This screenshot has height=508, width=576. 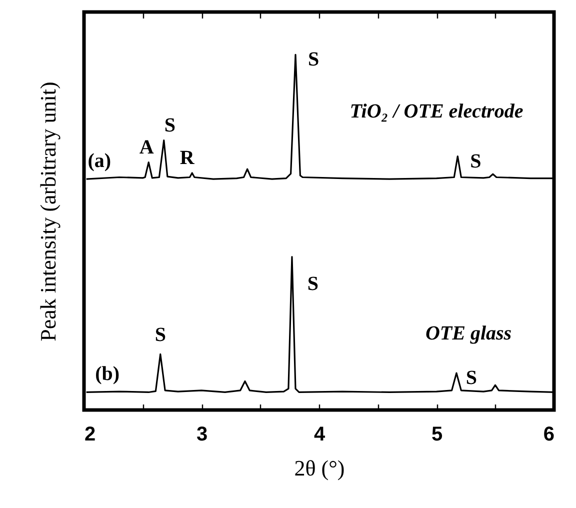 What do you see at coordinates (437, 111) in the screenshot?
I see `annotation: TiO₂ / OTE electrode` at bounding box center [437, 111].